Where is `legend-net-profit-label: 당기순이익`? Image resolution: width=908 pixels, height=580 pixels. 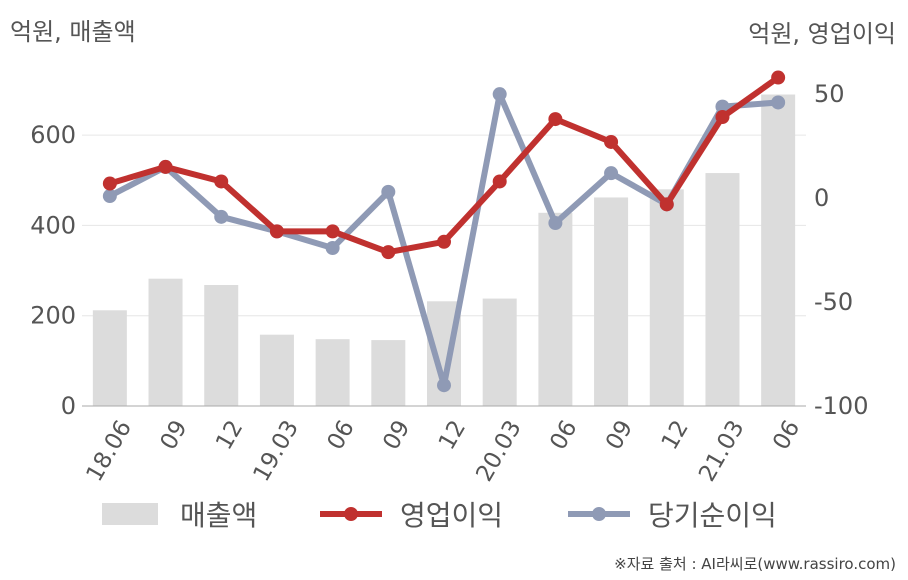 legend-net-profit-label: 당기순이익 is located at coordinates (712, 515).